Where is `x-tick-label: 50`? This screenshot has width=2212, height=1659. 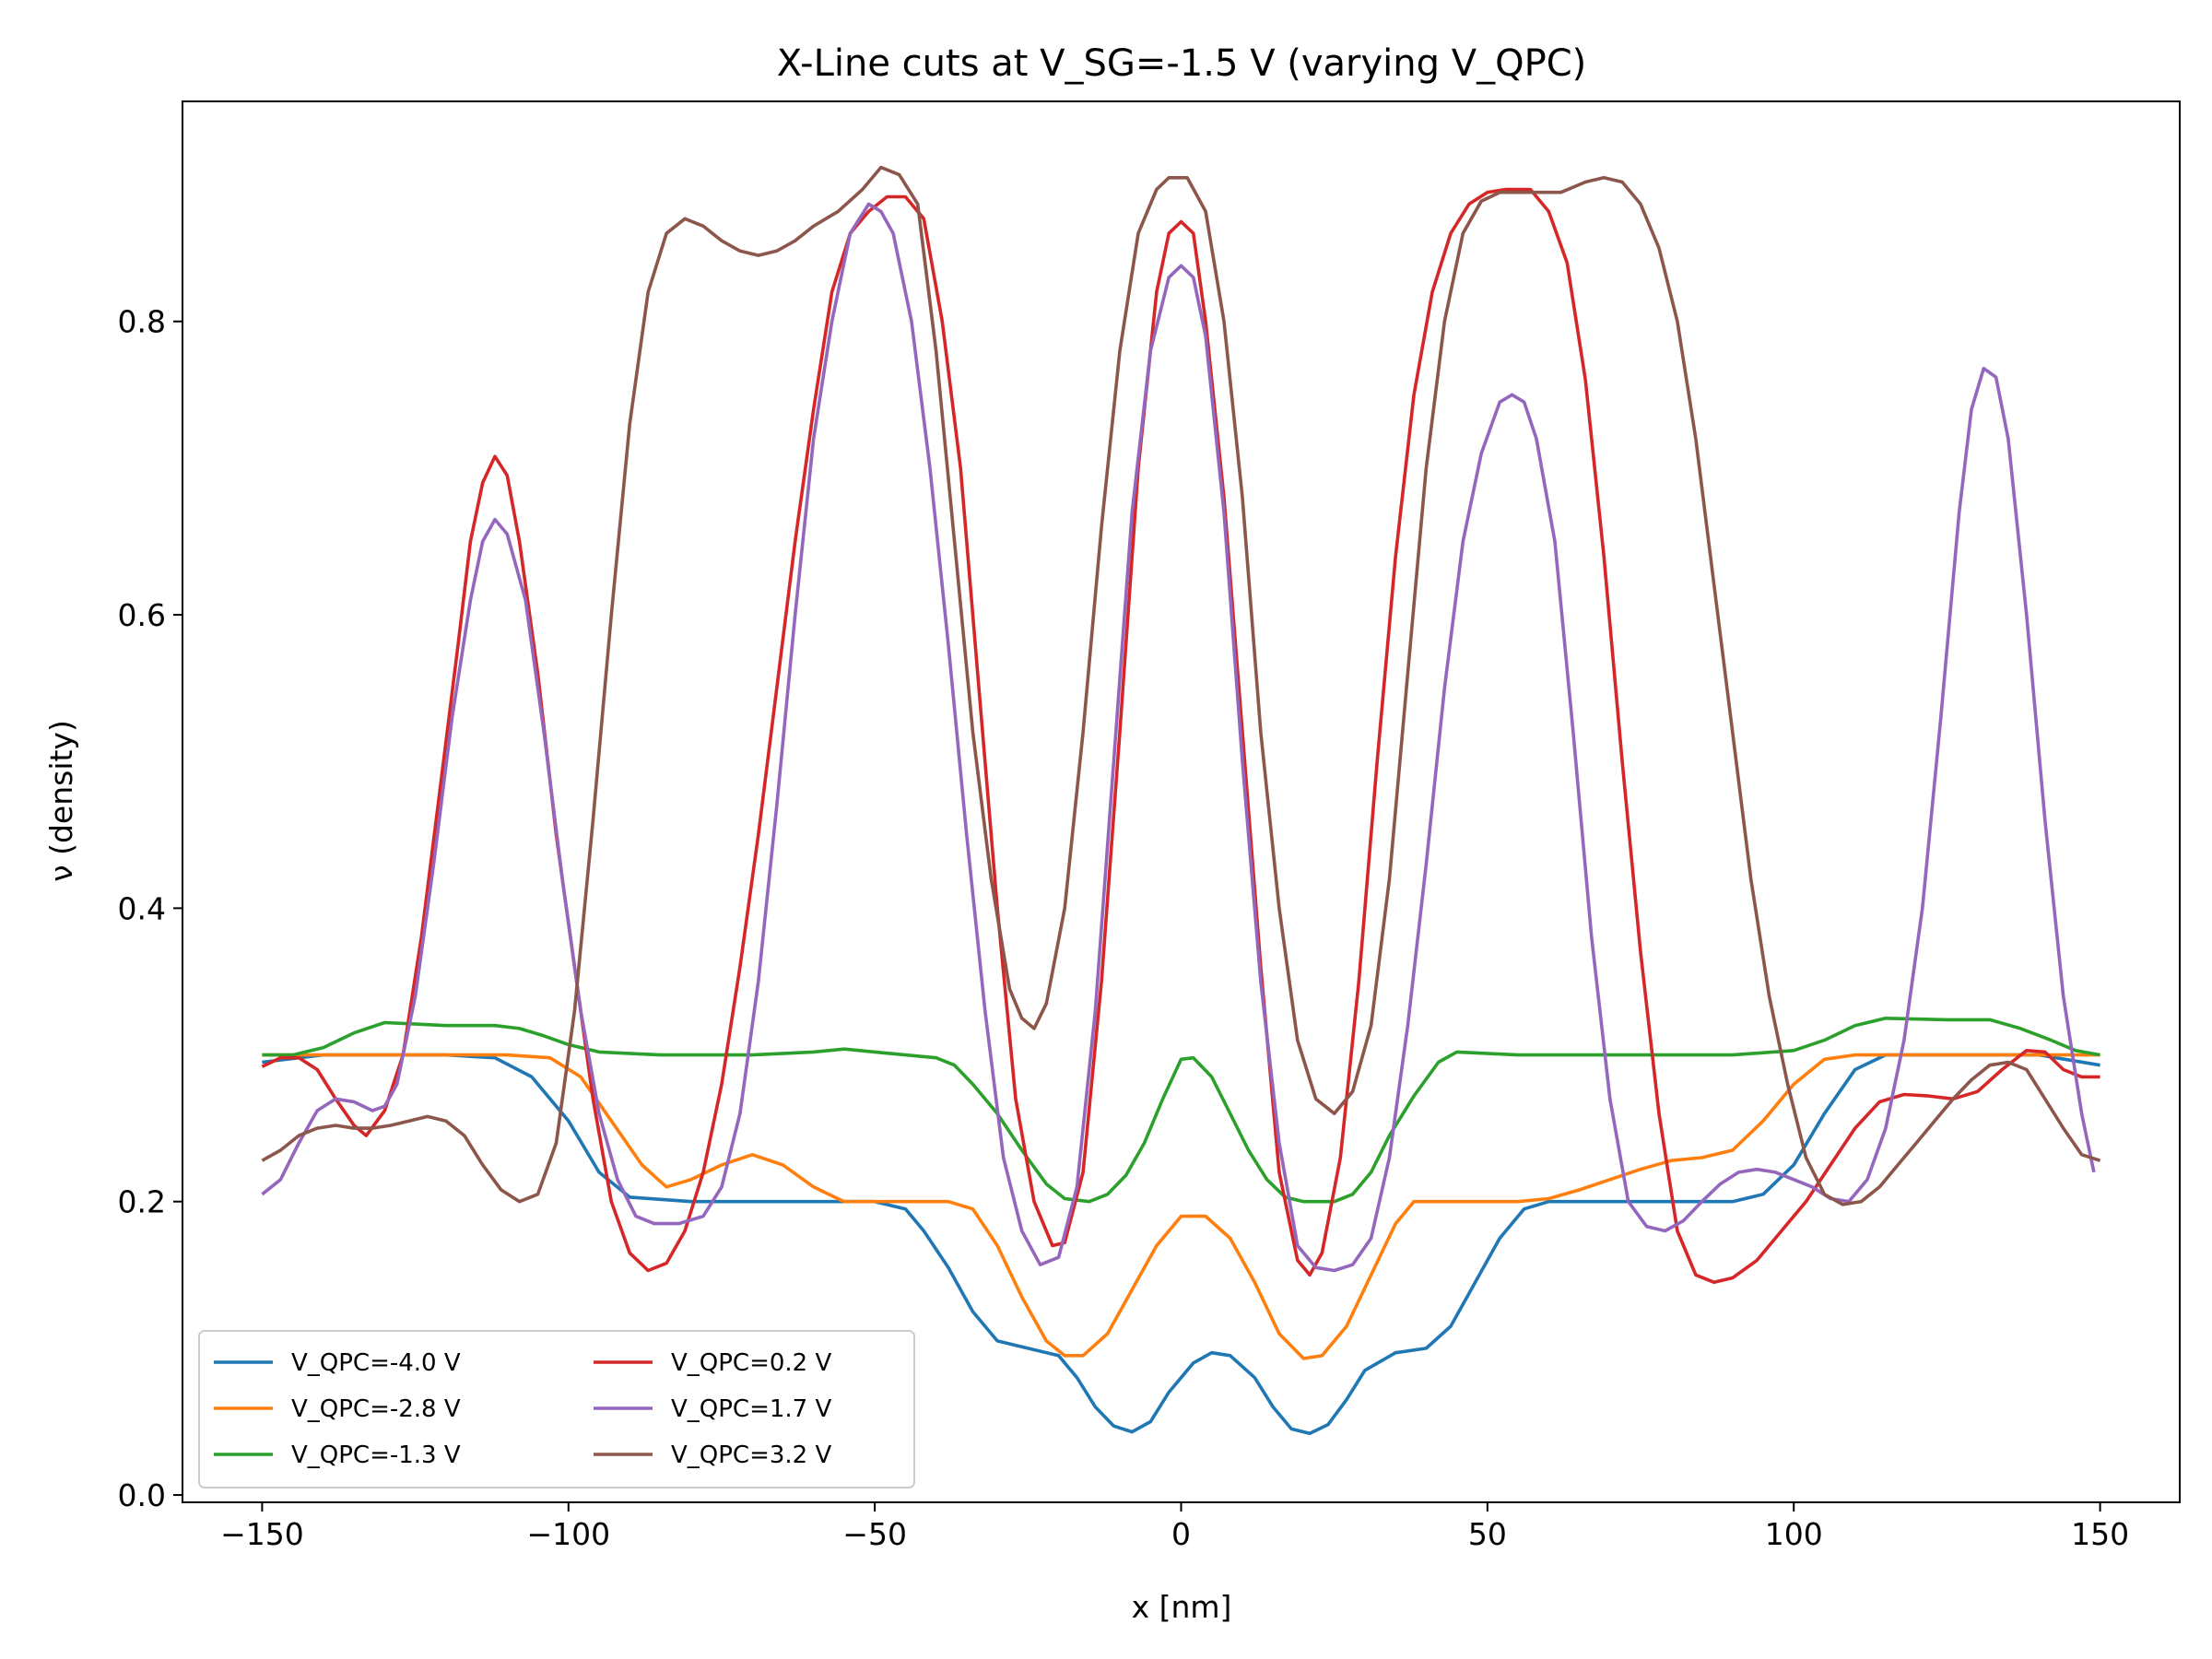 x-tick-label: 50 is located at coordinates (1487, 1534).